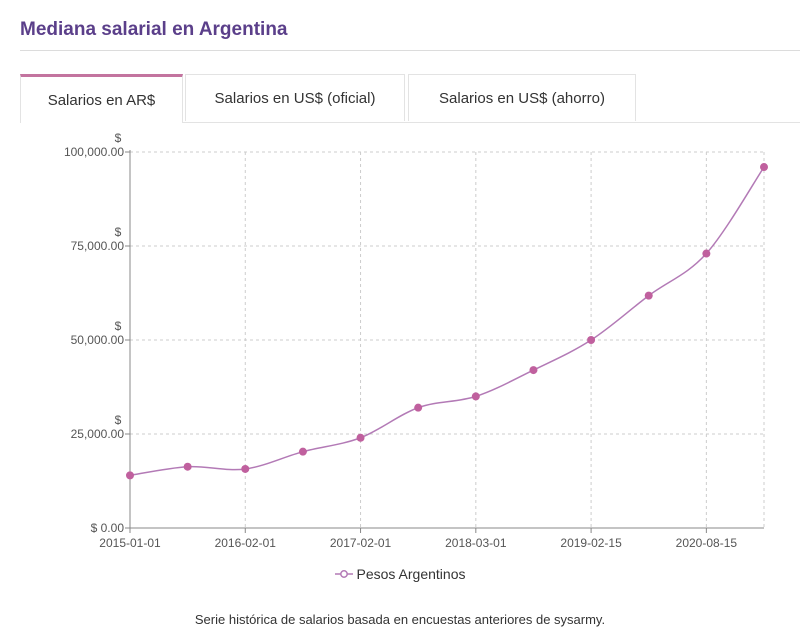 The image size is (800, 636). What do you see at coordinates (591, 543) in the screenshot?
I see `x-tick-label: 2019-02-15` at bounding box center [591, 543].